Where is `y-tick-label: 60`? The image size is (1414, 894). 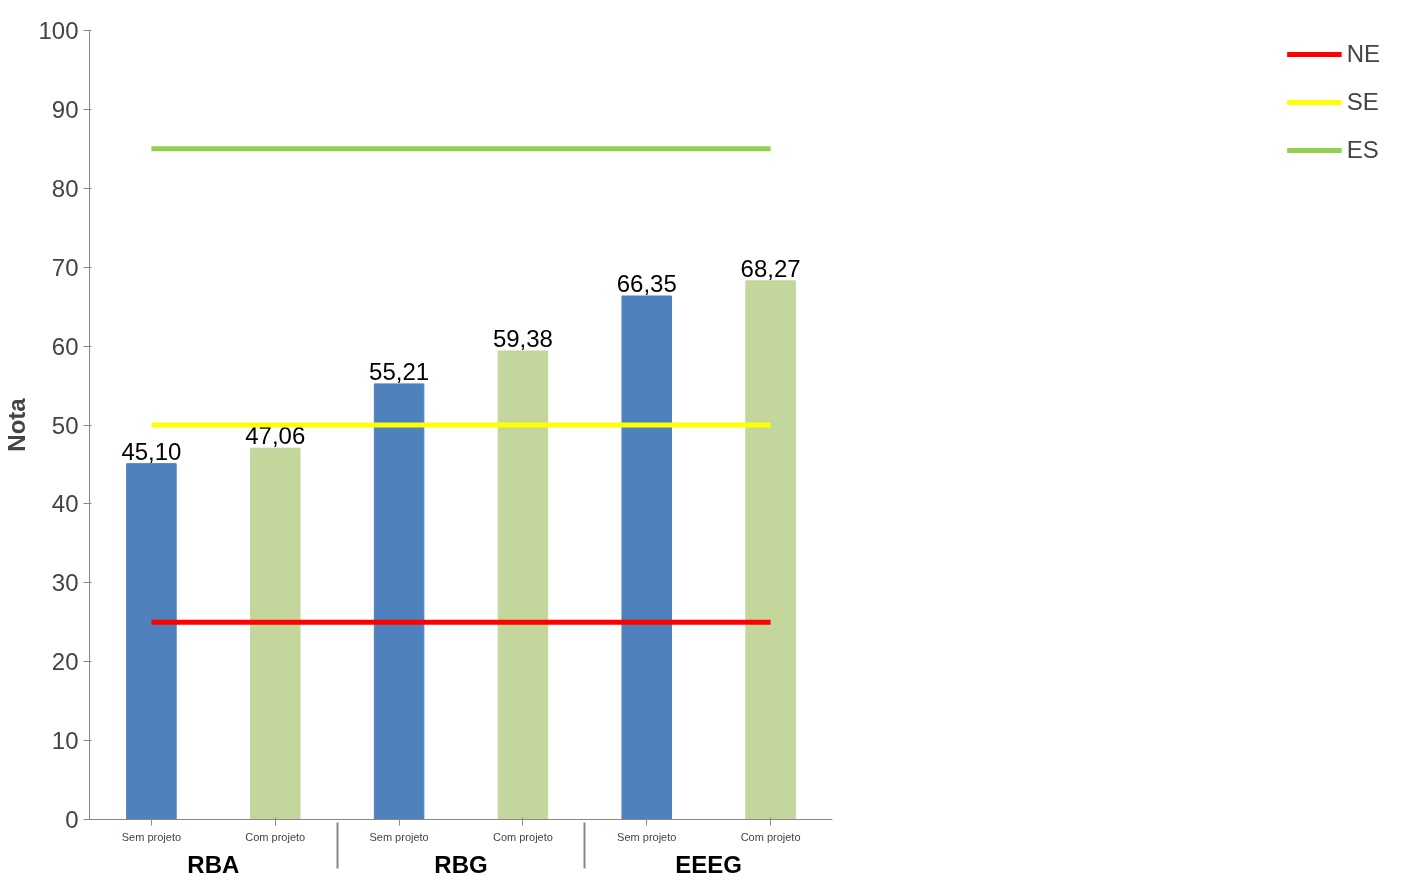 y-tick-label: 60 is located at coordinates (65, 346).